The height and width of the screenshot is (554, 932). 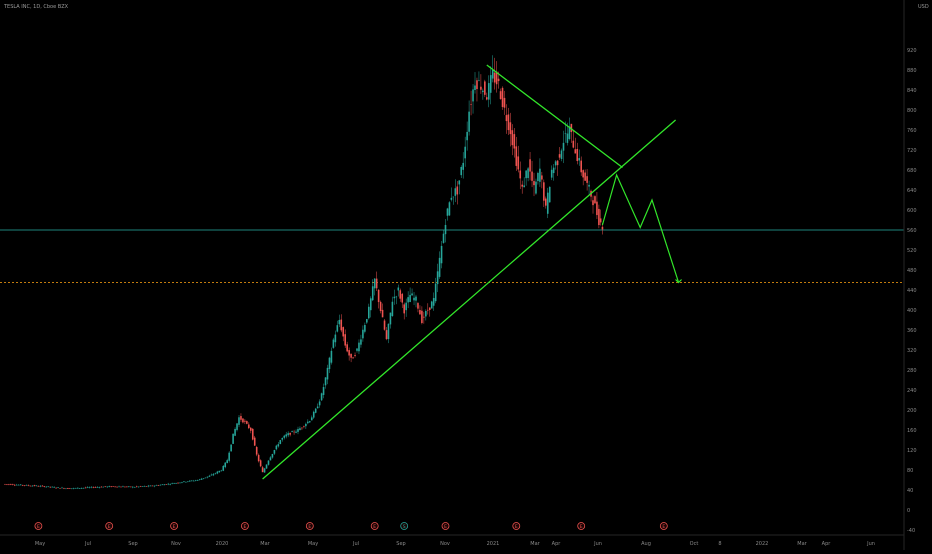 What do you see at coordinates (912, 211) in the screenshot?
I see `y-tick-label: 600` at bounding box center [912, 211].